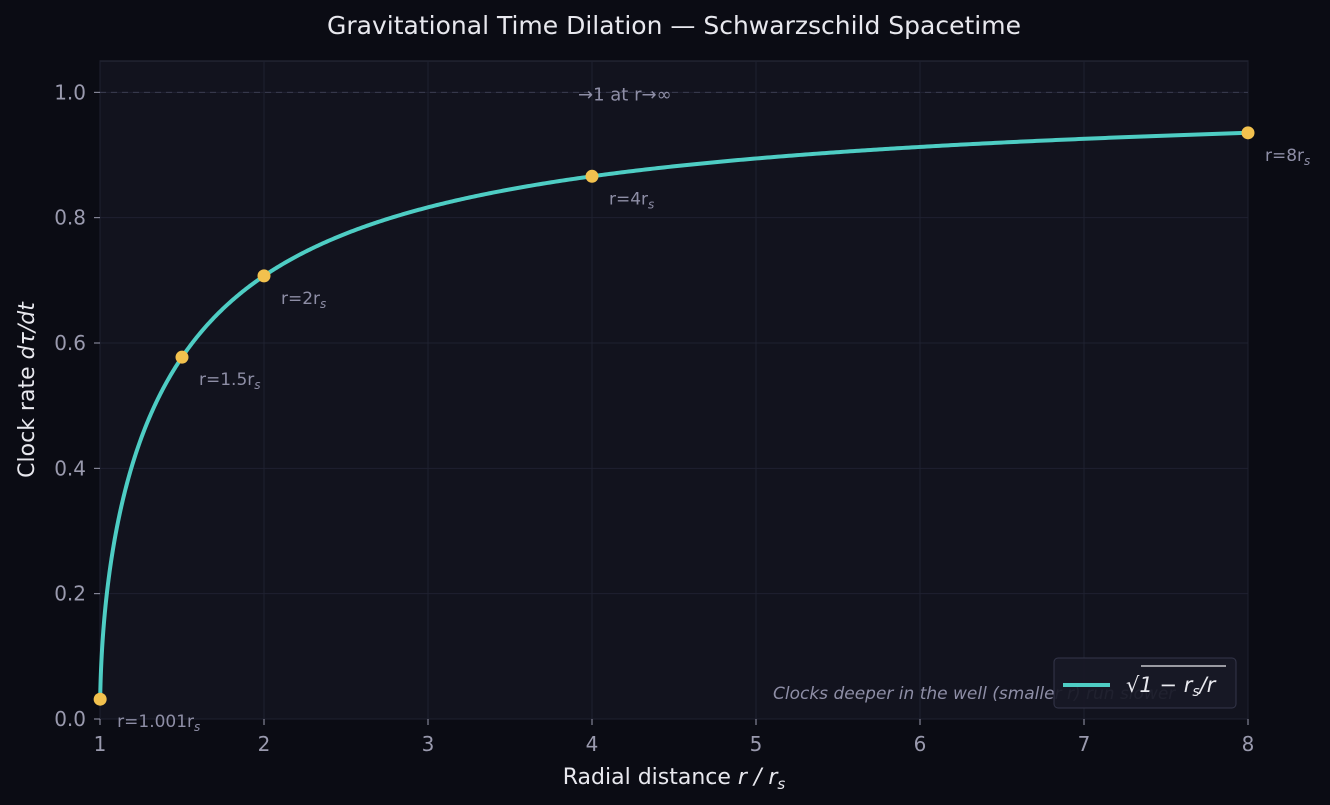 This screenshot has width=1330, height=805. I want to click on y-axis-label-text: Clock rate, so click(27, 421).